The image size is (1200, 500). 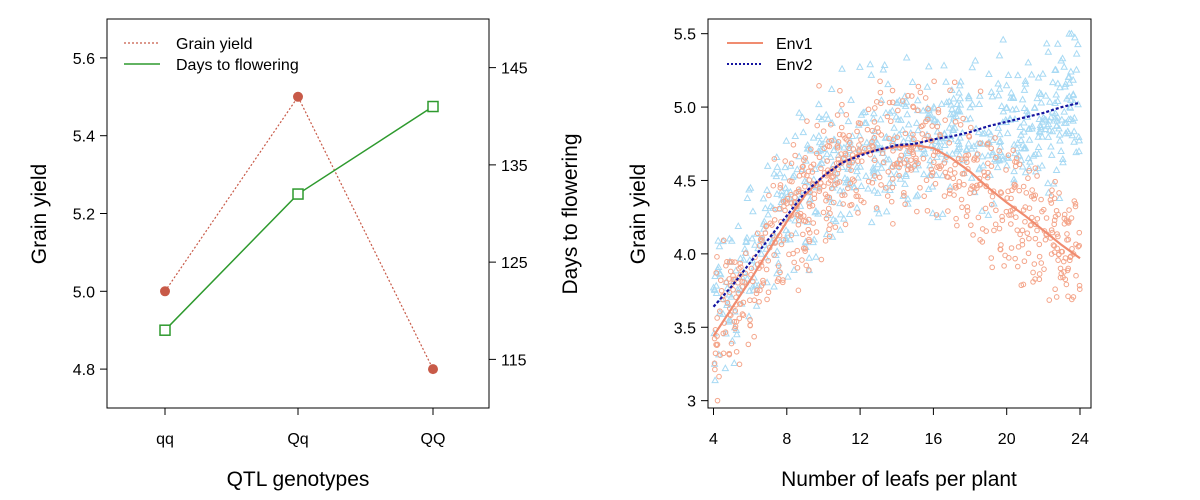 I want to click on left-y-right-tick-label: 125, so click(x=514, y=263).